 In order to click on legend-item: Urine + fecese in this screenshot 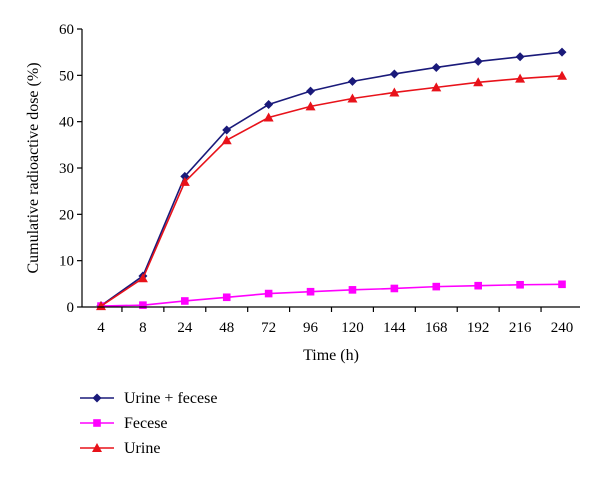, I will do `click(148, 398)`.